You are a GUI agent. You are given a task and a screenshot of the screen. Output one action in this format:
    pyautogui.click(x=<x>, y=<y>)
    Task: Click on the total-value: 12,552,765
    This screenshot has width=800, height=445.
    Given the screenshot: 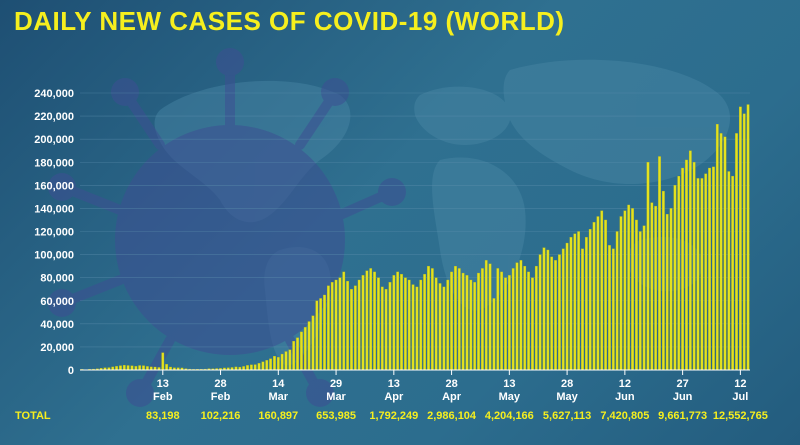 What is the action you would take?
    pyautogui.click(x=740, y=416)
    